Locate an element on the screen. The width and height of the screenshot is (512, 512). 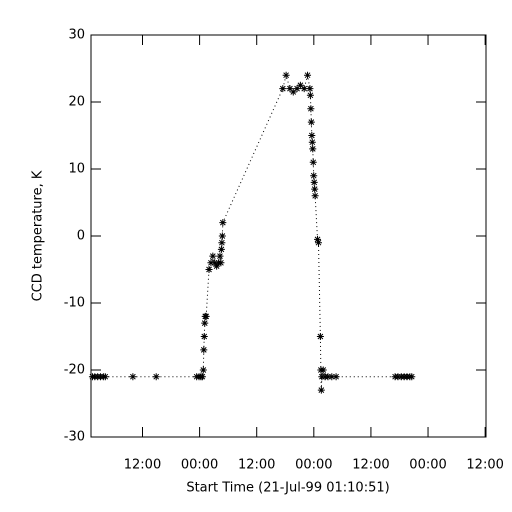
x-axis-label: Start Time (21-Jul-99 01:10:51) is located at coordinates (287, 488).